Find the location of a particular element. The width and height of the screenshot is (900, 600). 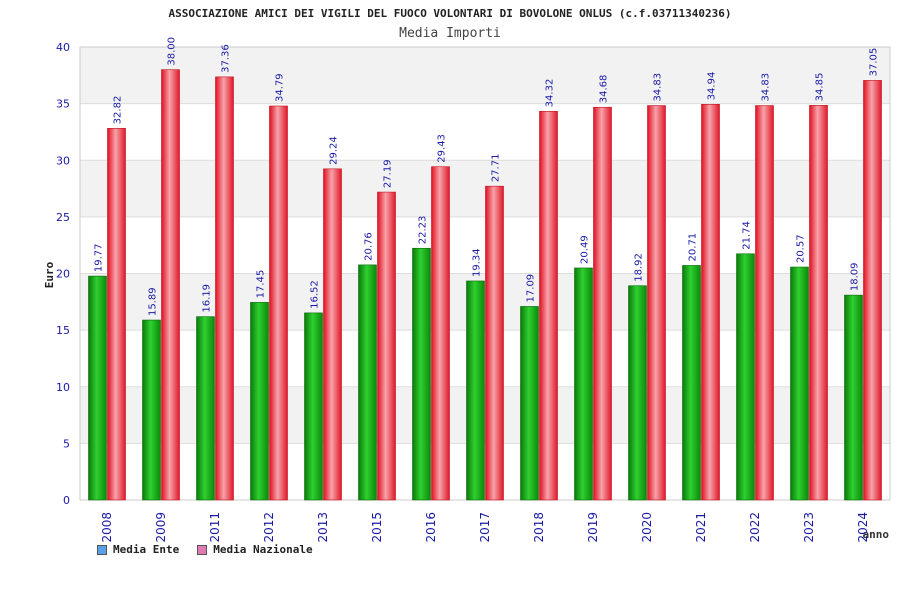

data-label-media-nazionale: 27.19 is located at coordinates (388, 173).